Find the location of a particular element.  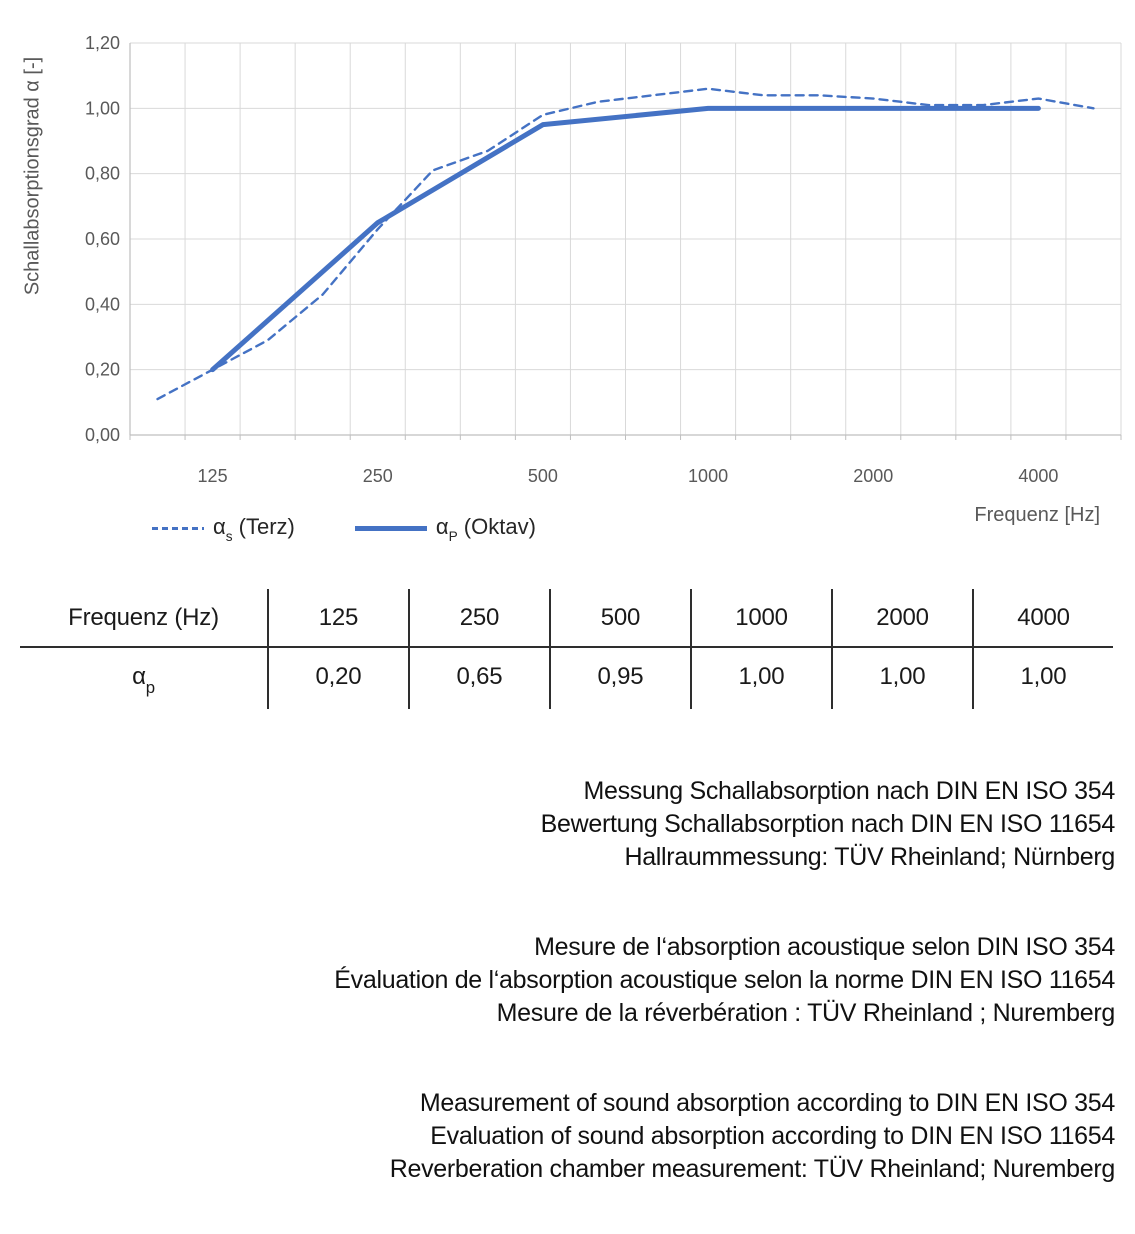

svg-text: 1000 is located at coordinates (708, 476).